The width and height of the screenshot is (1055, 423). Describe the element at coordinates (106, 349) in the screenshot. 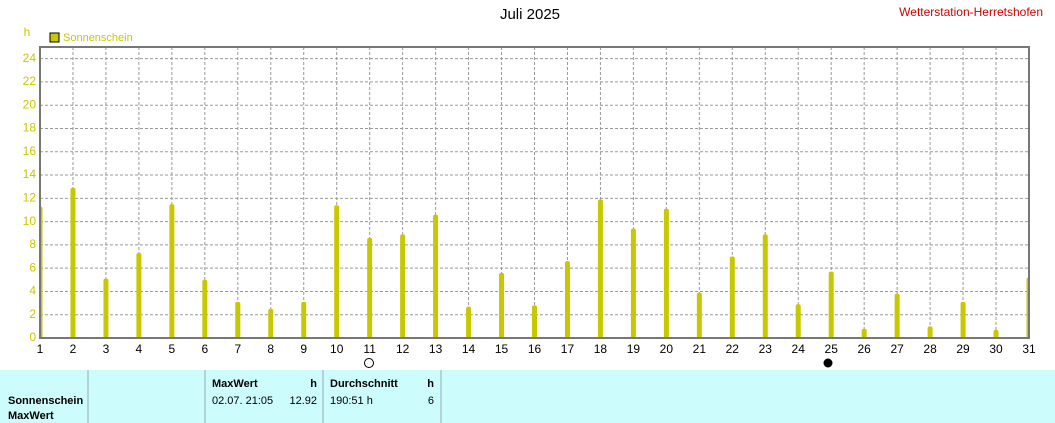

I see `x-tick-label: 3` at that location.